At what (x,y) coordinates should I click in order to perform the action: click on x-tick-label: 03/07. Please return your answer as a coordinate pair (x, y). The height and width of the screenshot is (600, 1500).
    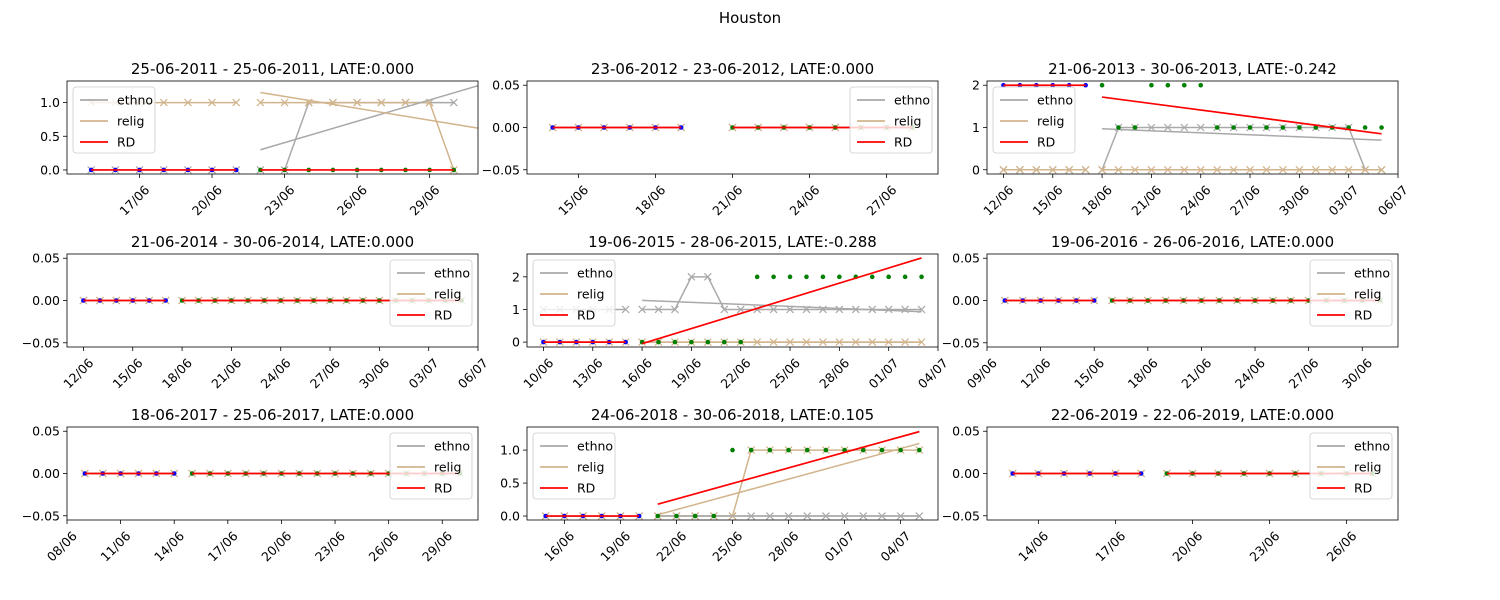
    Looking at the image, I should click on (424, 373).